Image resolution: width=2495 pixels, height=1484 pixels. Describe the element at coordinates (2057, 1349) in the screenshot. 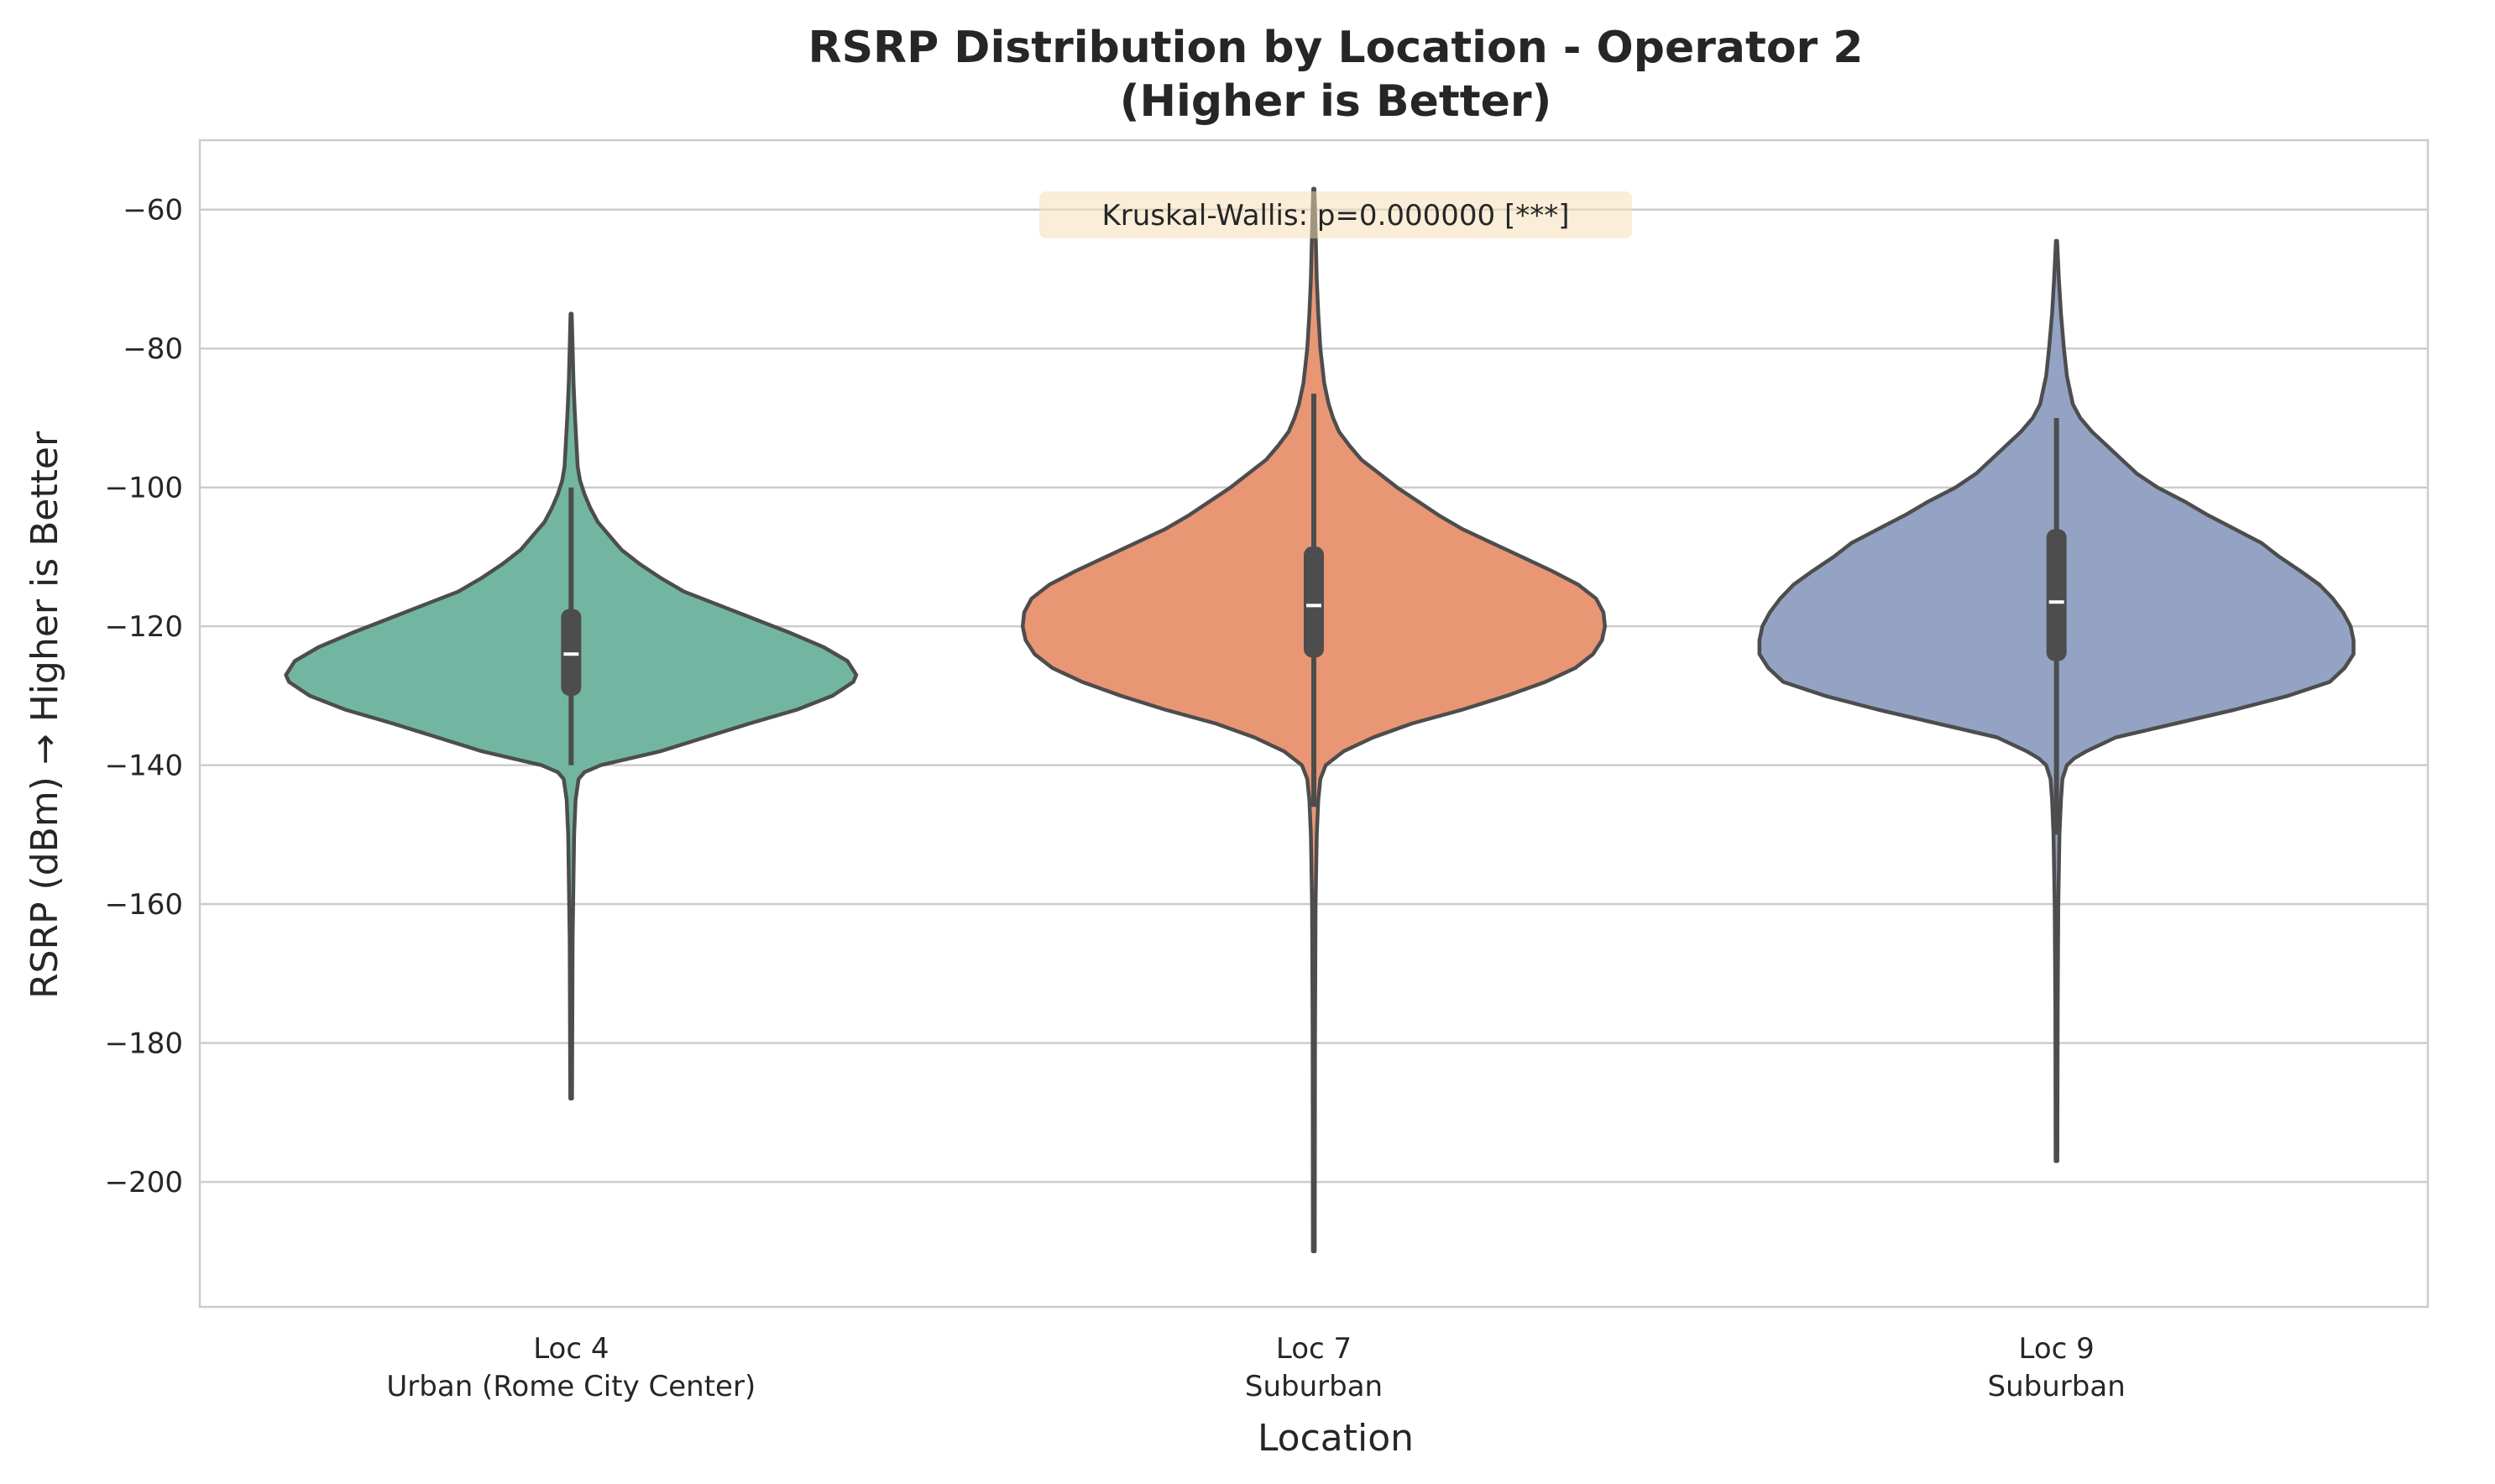

I see `x-tick-label: Loc 9` at that location.